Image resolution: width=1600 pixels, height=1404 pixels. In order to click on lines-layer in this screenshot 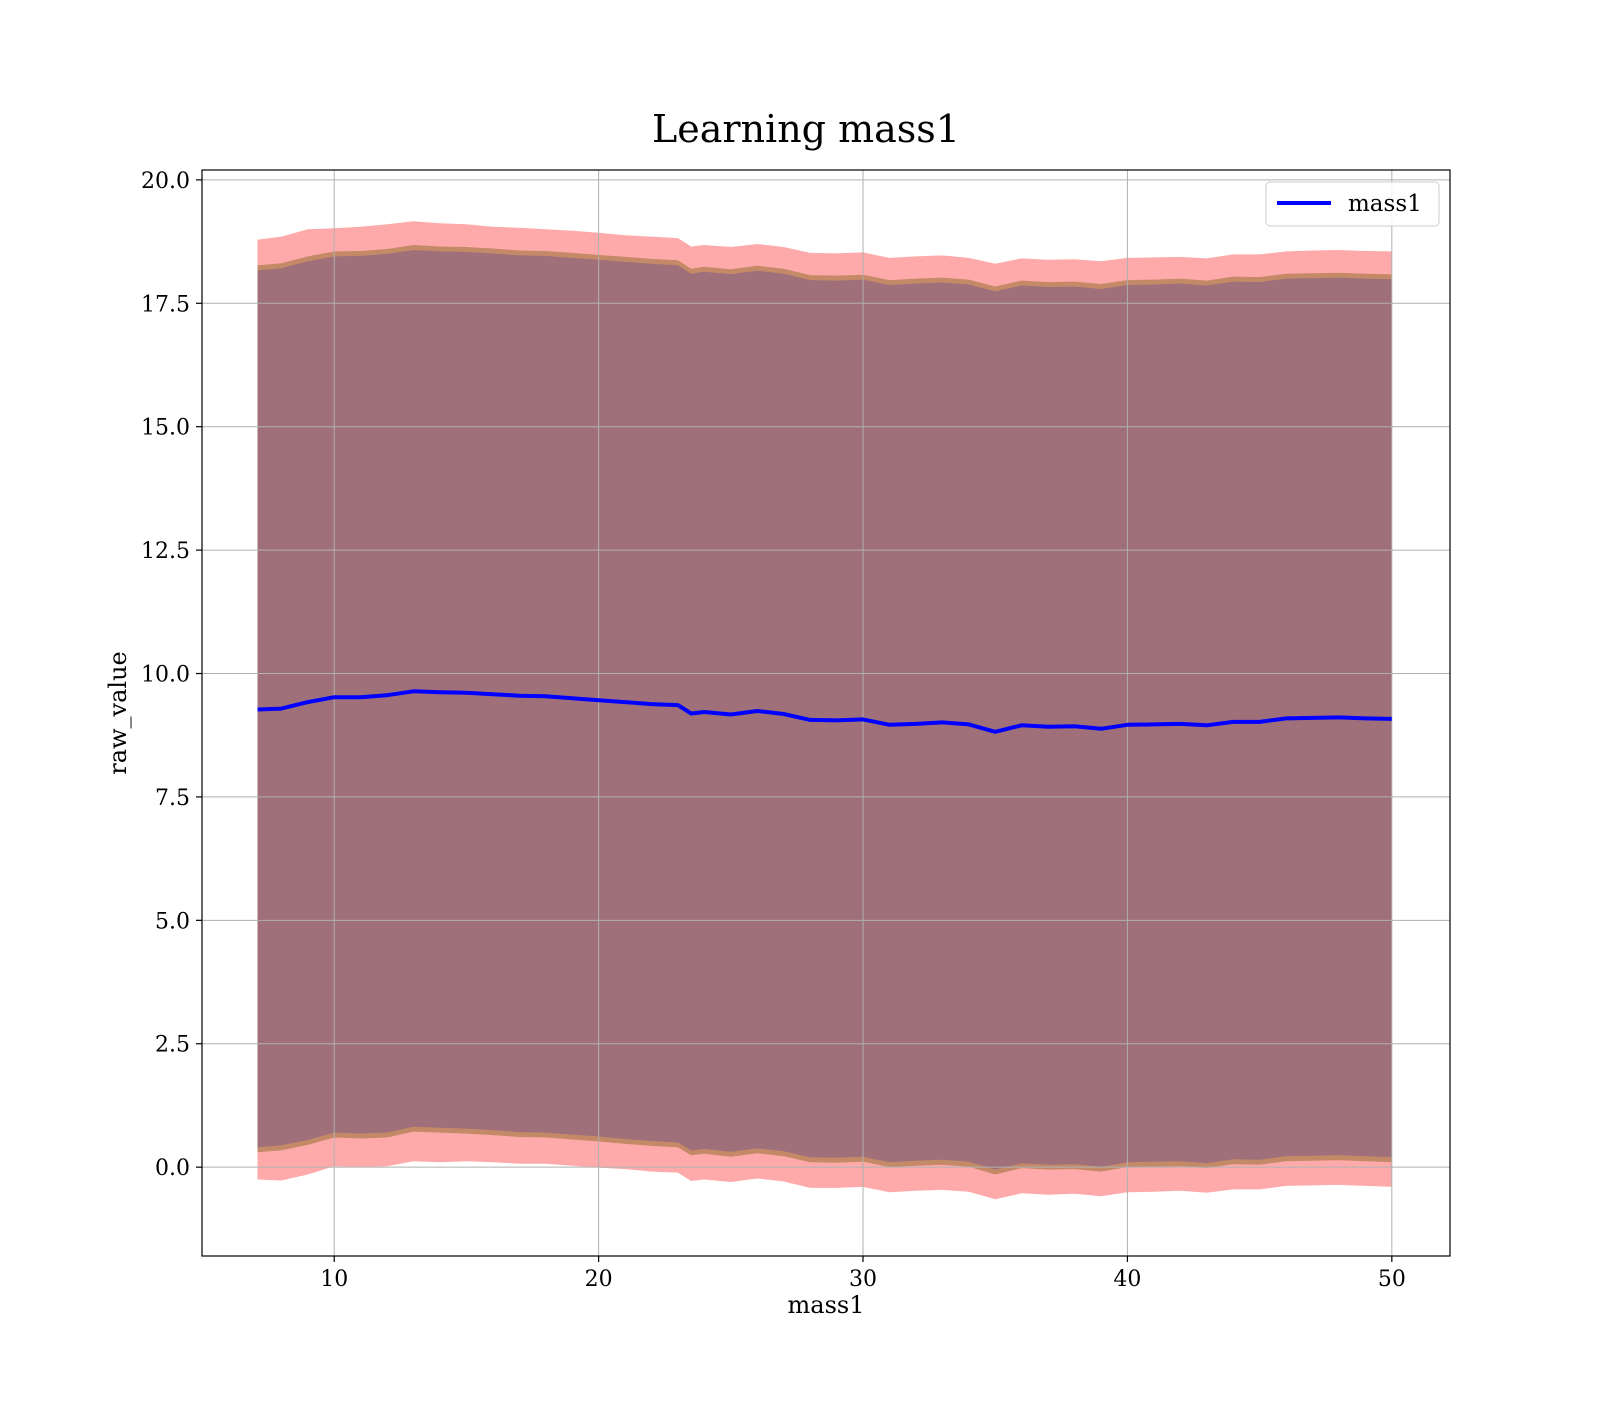, I will do `click(824, 711)`.